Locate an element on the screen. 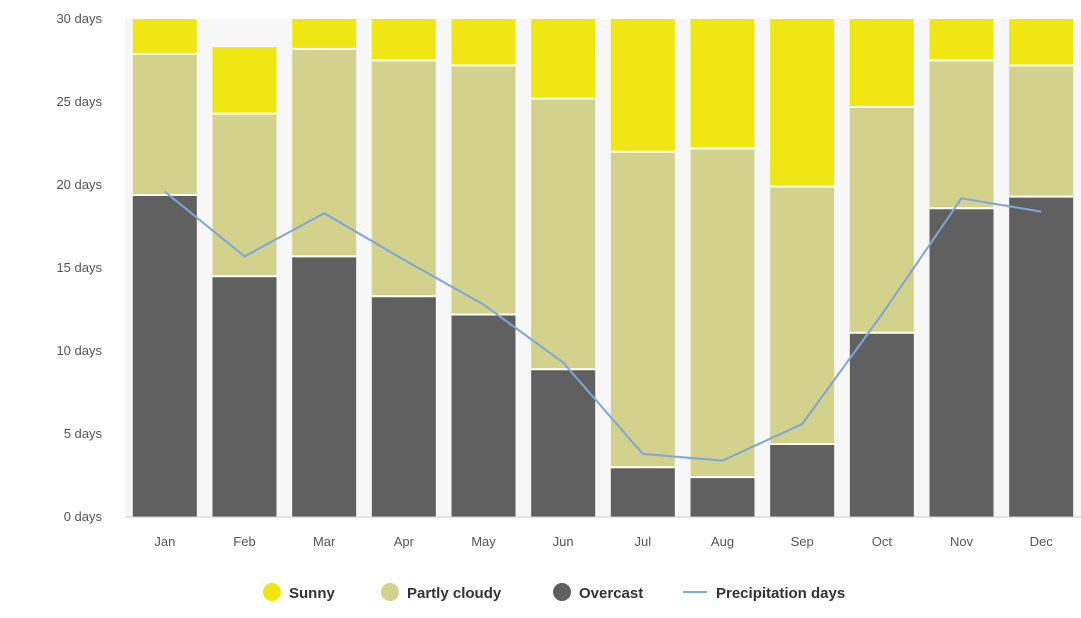 The width and height of the screenshot is (1081, 618). bar-sunny-feb is located at coordinates (244, 80).